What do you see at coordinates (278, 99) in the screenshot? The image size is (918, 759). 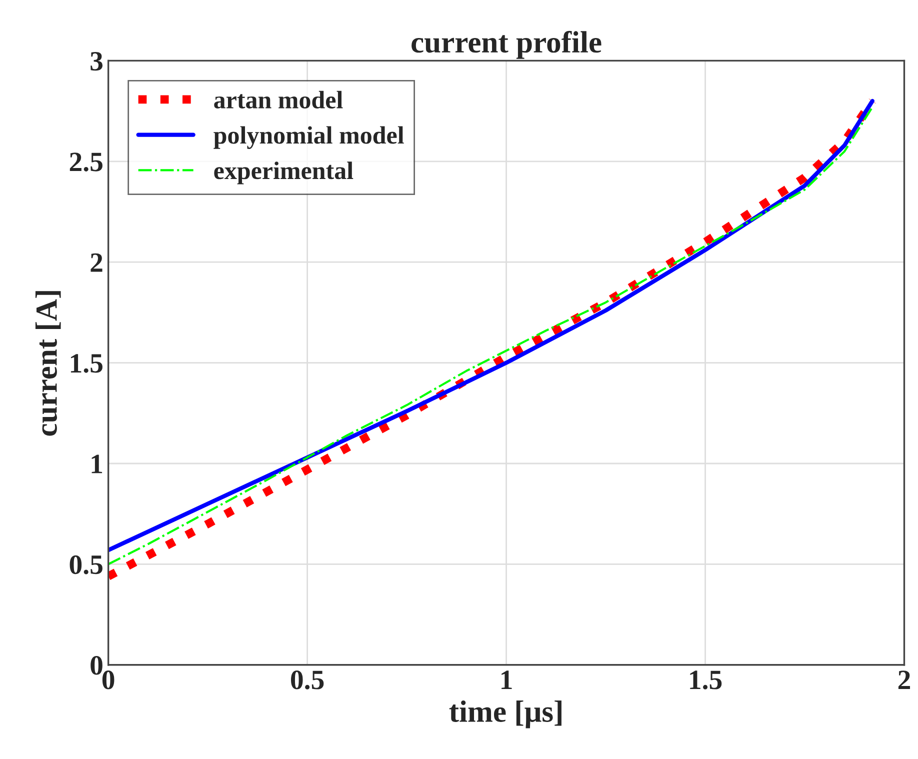 I see `legend-label: artan model` at bounding box center [278, 99].